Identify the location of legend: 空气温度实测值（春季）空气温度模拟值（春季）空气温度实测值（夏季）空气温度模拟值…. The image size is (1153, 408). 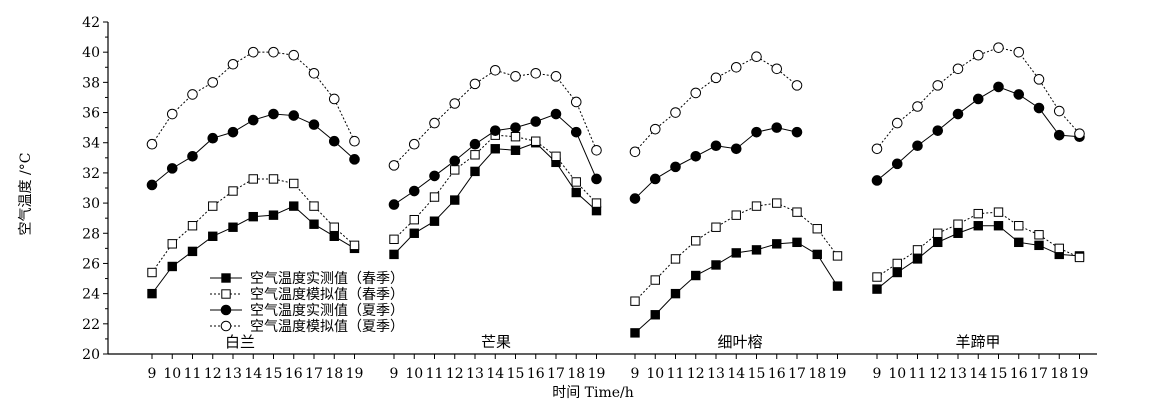
(307, 303).